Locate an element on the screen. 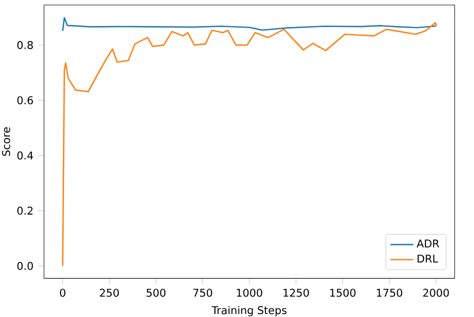 The height and width of the screenshot is (317, 474). x-axis-title: Training Steps is located at coordinates (249, 311).